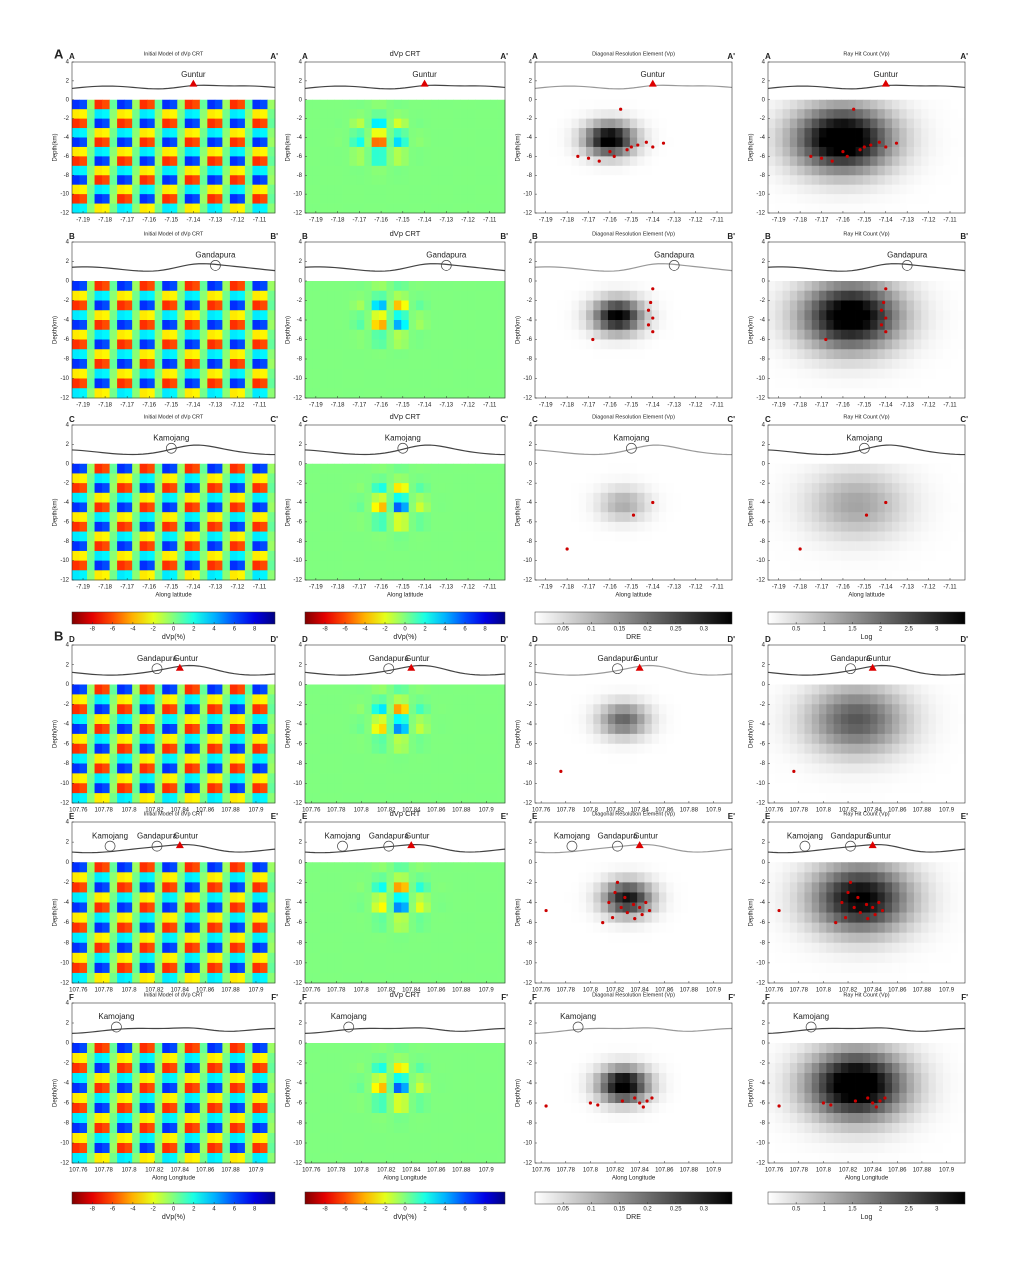 The height and width of the screenshot is (1271, 1014). I want to click on x-tick-label: -7.11, so click(490, 588).